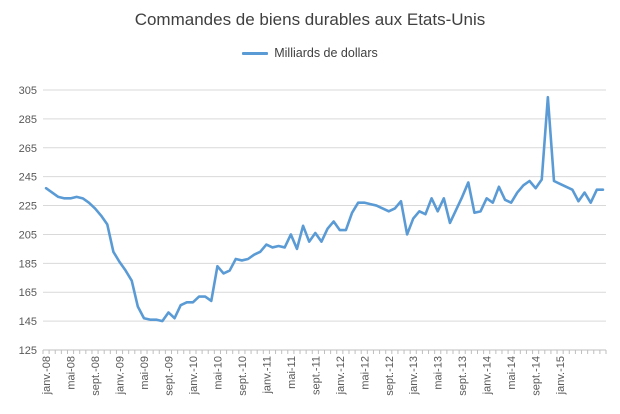 The image size is (620, 414). I want to click on x-tick-label: janv.-15, so click(561, 375).